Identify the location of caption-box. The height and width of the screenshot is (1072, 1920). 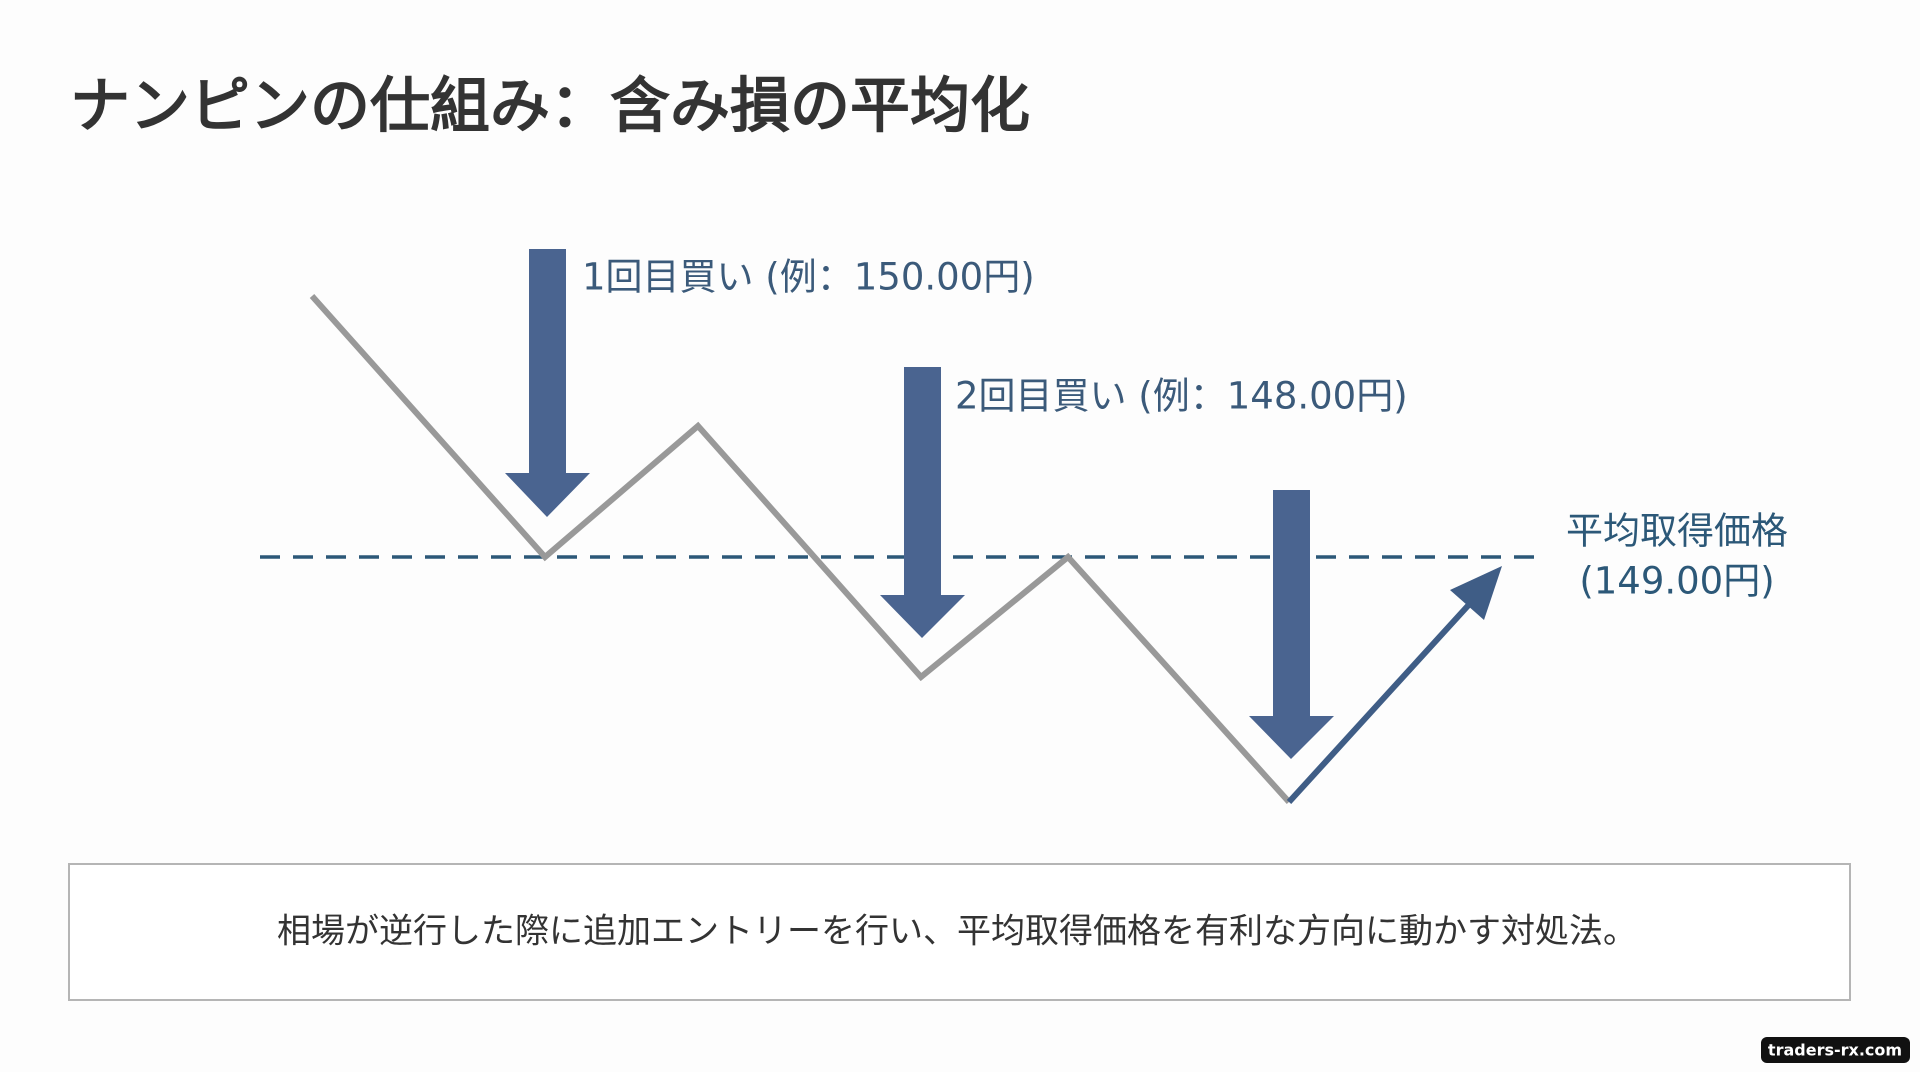
(959, 932).